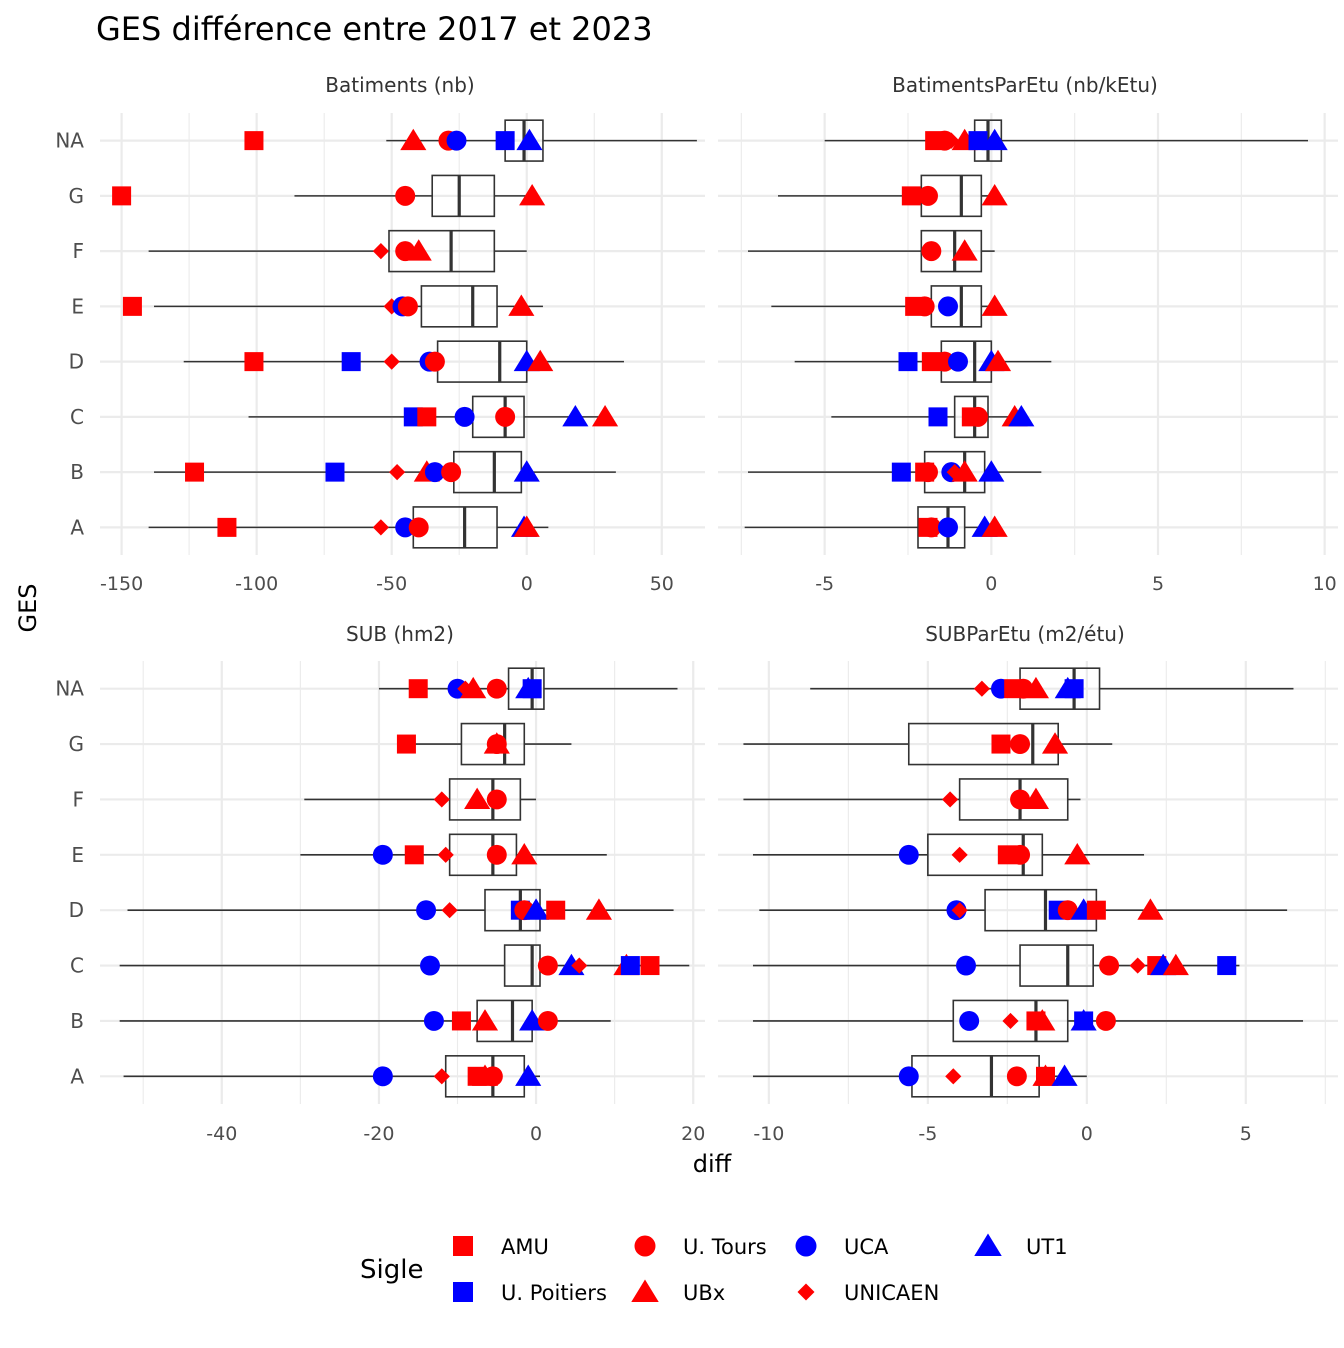 The image size is (1344, 1348). I want to click on legend-item-uca: UCA, so click(842, 1247).